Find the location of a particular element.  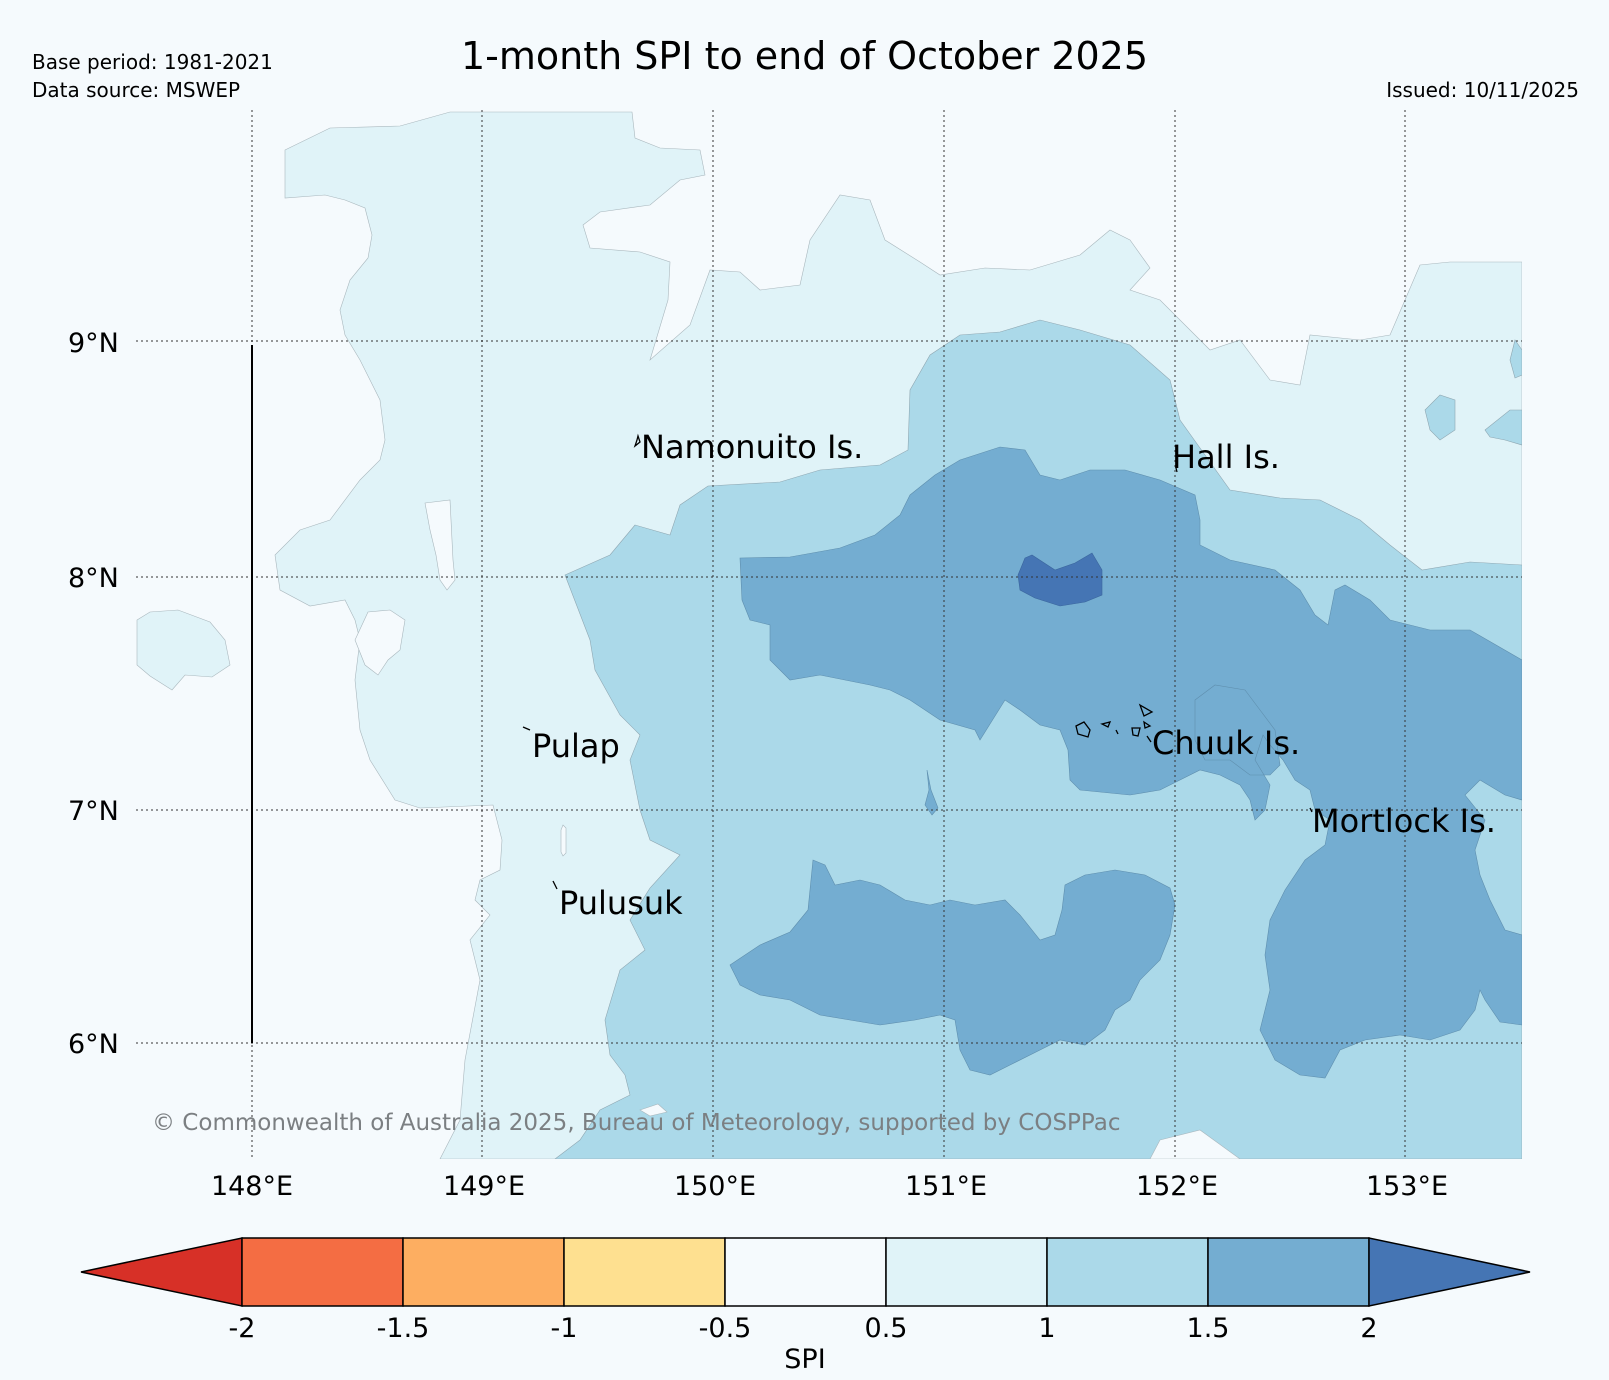

place-label-chuuk: Chuuk Is. is located at coordinates (1226, 743).